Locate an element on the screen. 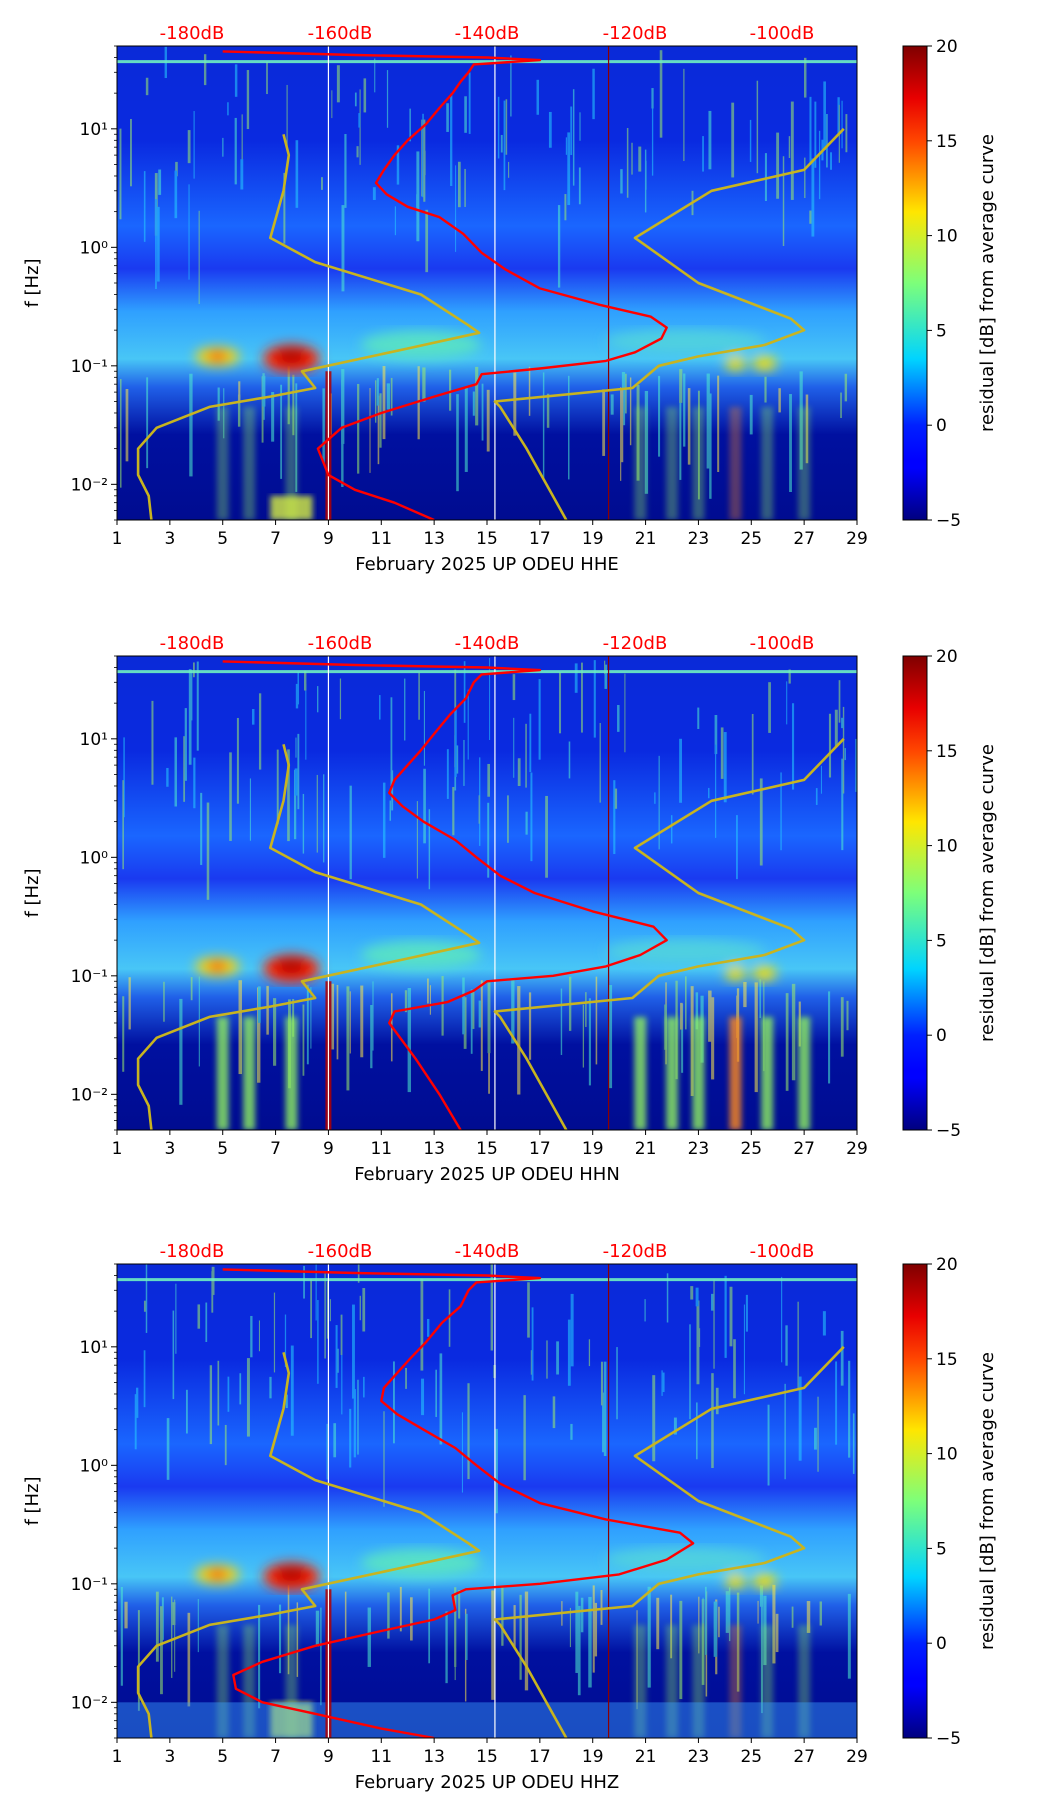  nlnm-boundary is located at coordinates (669, 933).